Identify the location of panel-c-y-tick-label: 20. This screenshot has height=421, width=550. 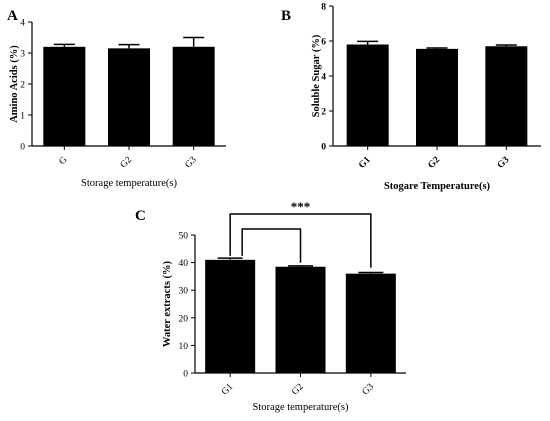
(184, 319).